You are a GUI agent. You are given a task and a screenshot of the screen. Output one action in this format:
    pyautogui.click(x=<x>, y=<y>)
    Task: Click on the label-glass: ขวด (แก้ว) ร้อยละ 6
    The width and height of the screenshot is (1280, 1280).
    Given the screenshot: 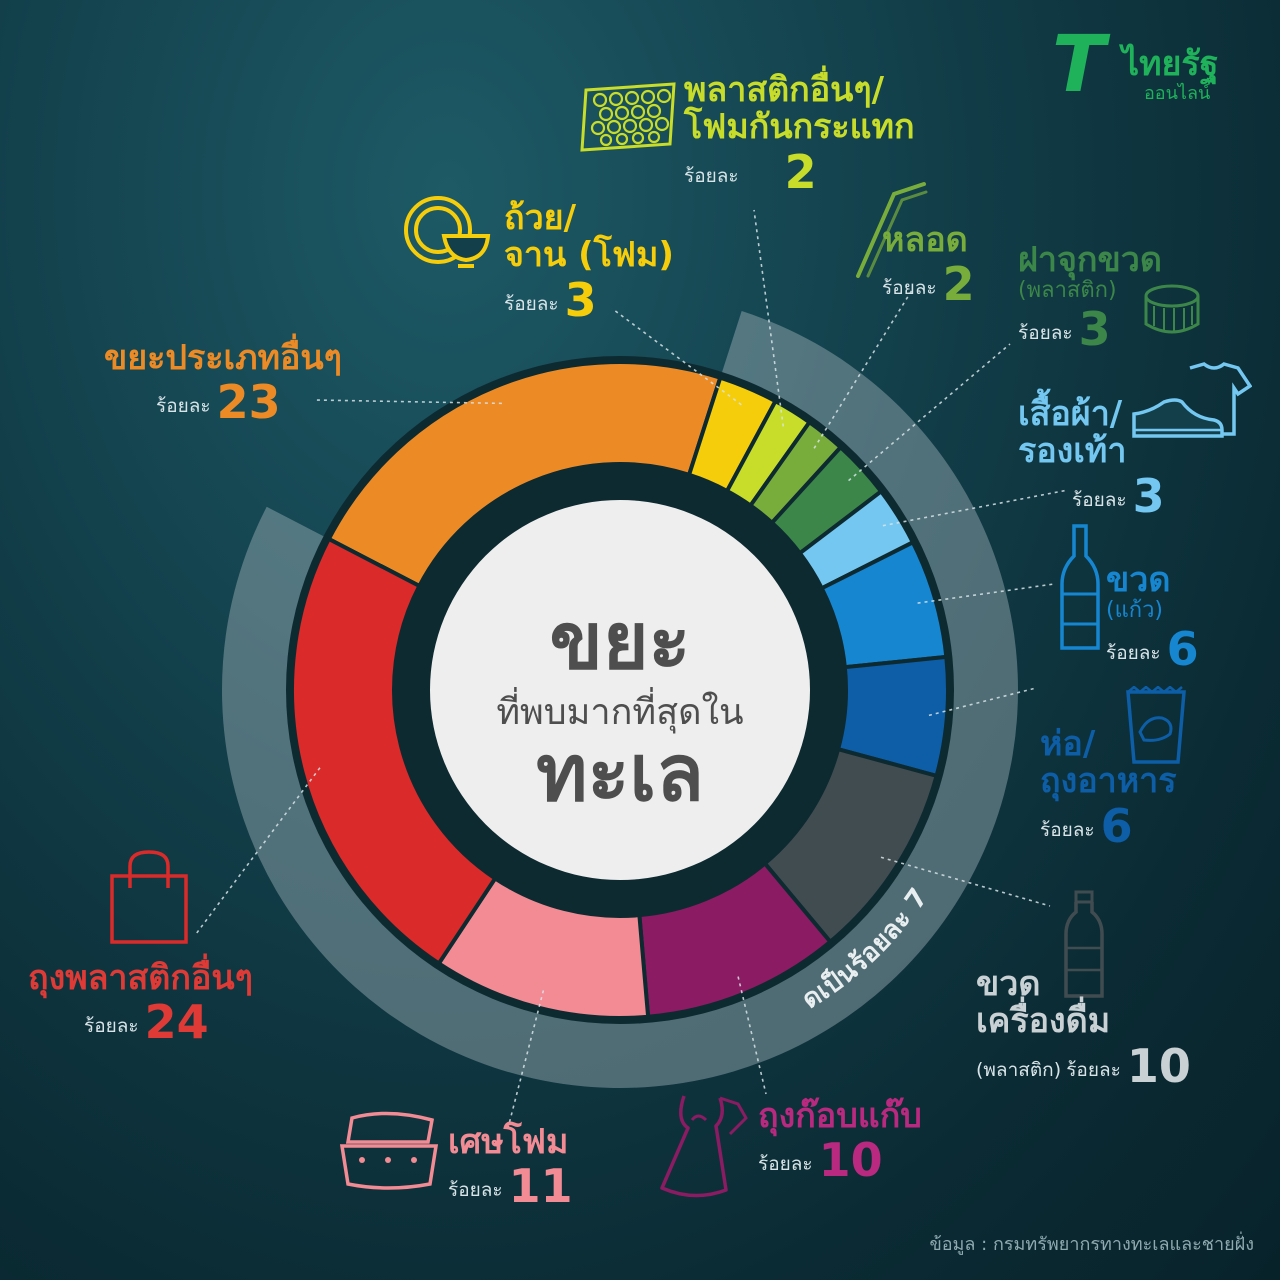 What is the action you would take?
    pyautogui.click(x=1152, y=618)
    